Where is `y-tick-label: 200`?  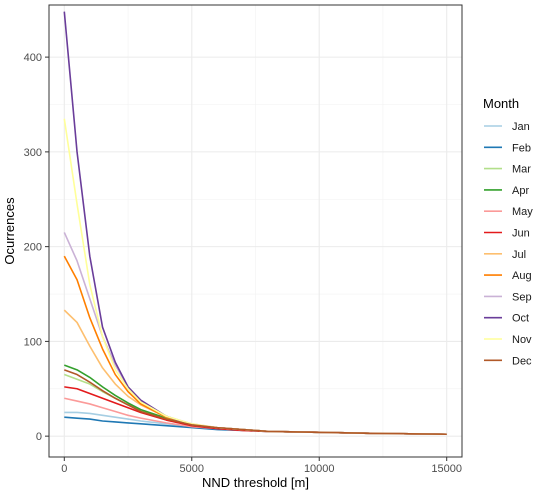
y-tick-label: 200 is located at coordinates (33, 248).